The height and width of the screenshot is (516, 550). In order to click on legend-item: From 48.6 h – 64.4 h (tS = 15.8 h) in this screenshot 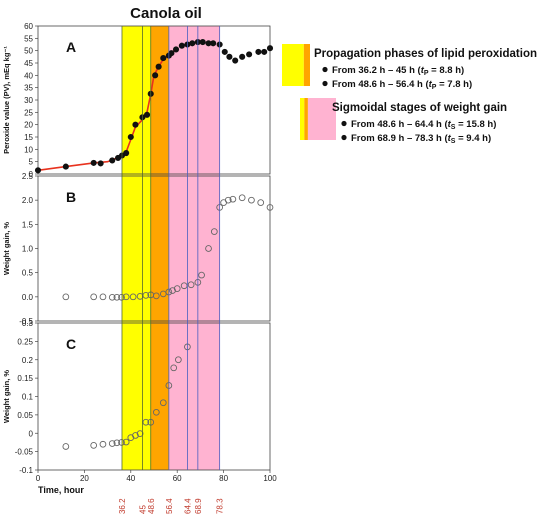, I will do `click(423, 125)`.